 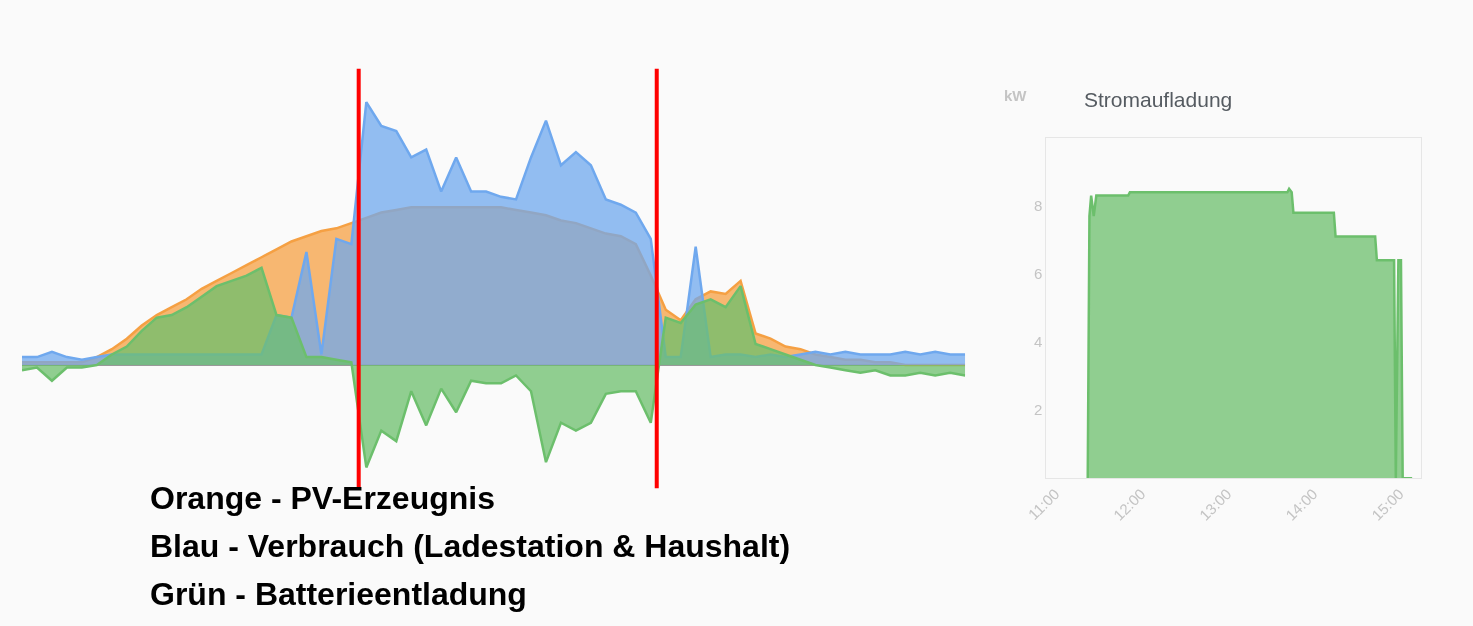 I want to click on text: Blau - Verbrauch (Ladestation & Haushalt), so click(x=470, y=546).